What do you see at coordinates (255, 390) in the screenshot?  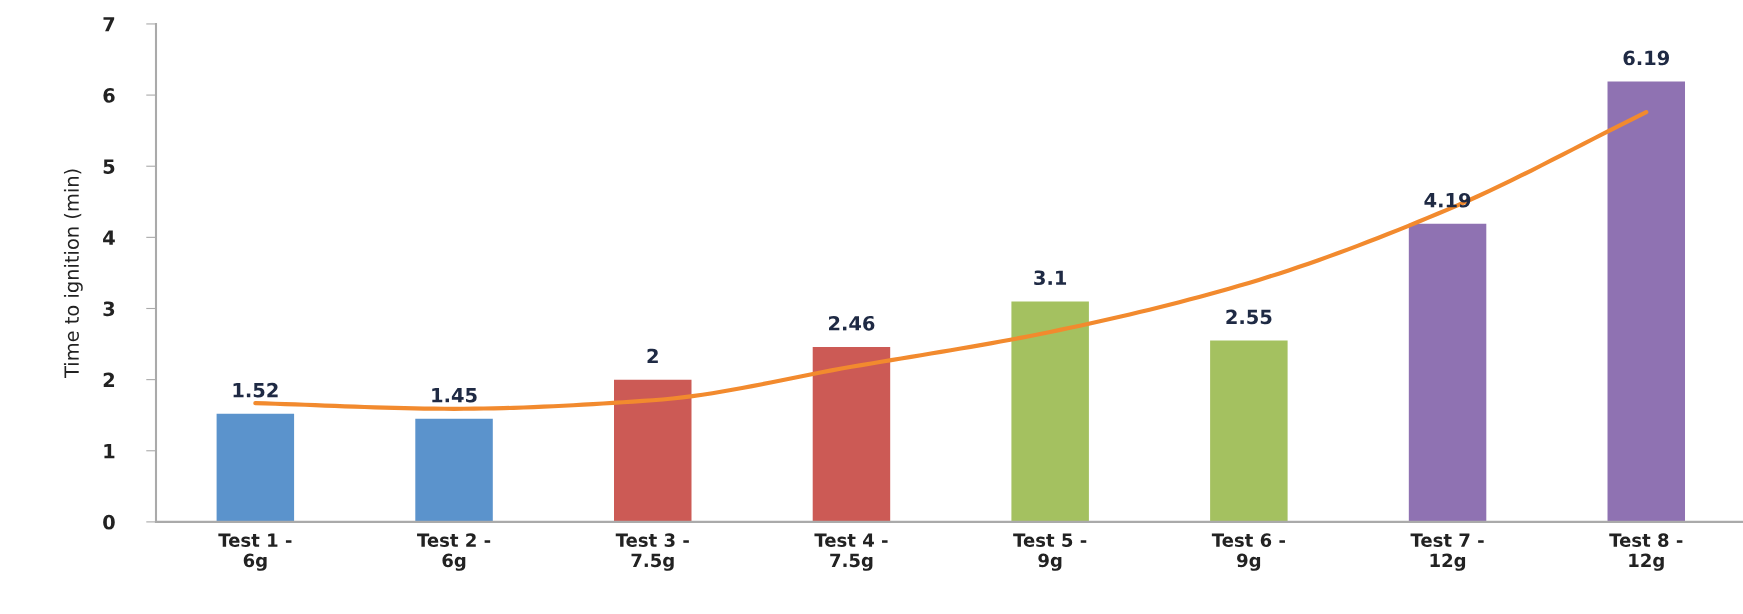 I see `data-label: 1.52` at bounding box center [255, 390].